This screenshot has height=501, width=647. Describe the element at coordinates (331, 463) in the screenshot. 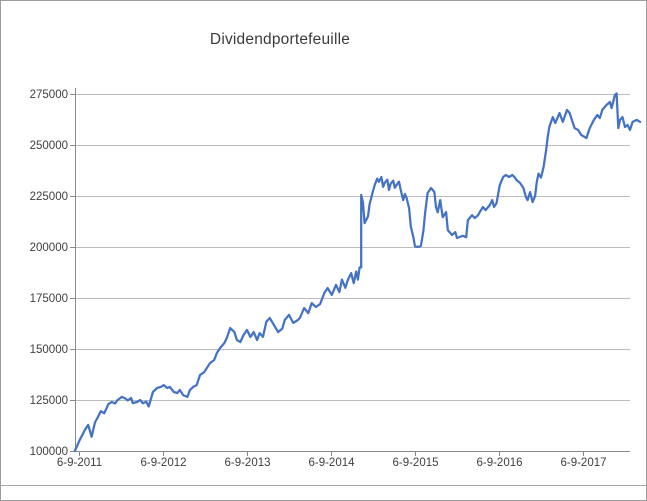

I see `x-tick-label: 6-9-2014` at that location.